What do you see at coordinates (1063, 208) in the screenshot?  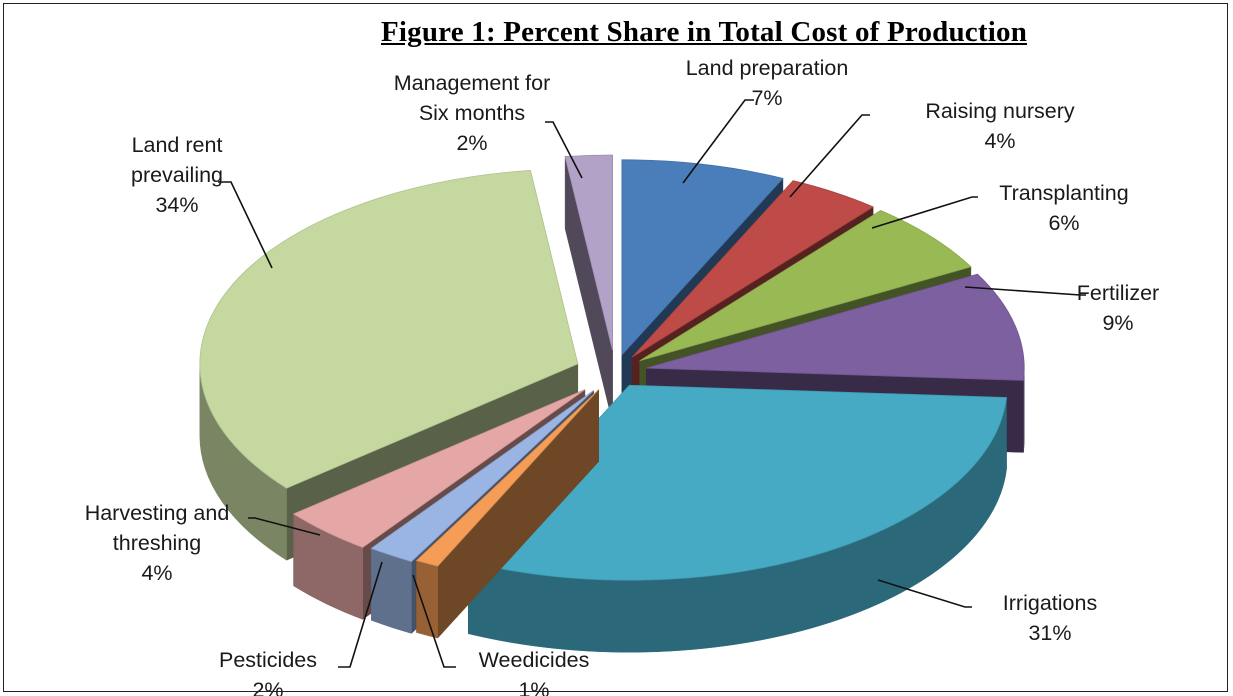 I see `slice-label: Transplanting 6%` at bounding box center [1063, 208].